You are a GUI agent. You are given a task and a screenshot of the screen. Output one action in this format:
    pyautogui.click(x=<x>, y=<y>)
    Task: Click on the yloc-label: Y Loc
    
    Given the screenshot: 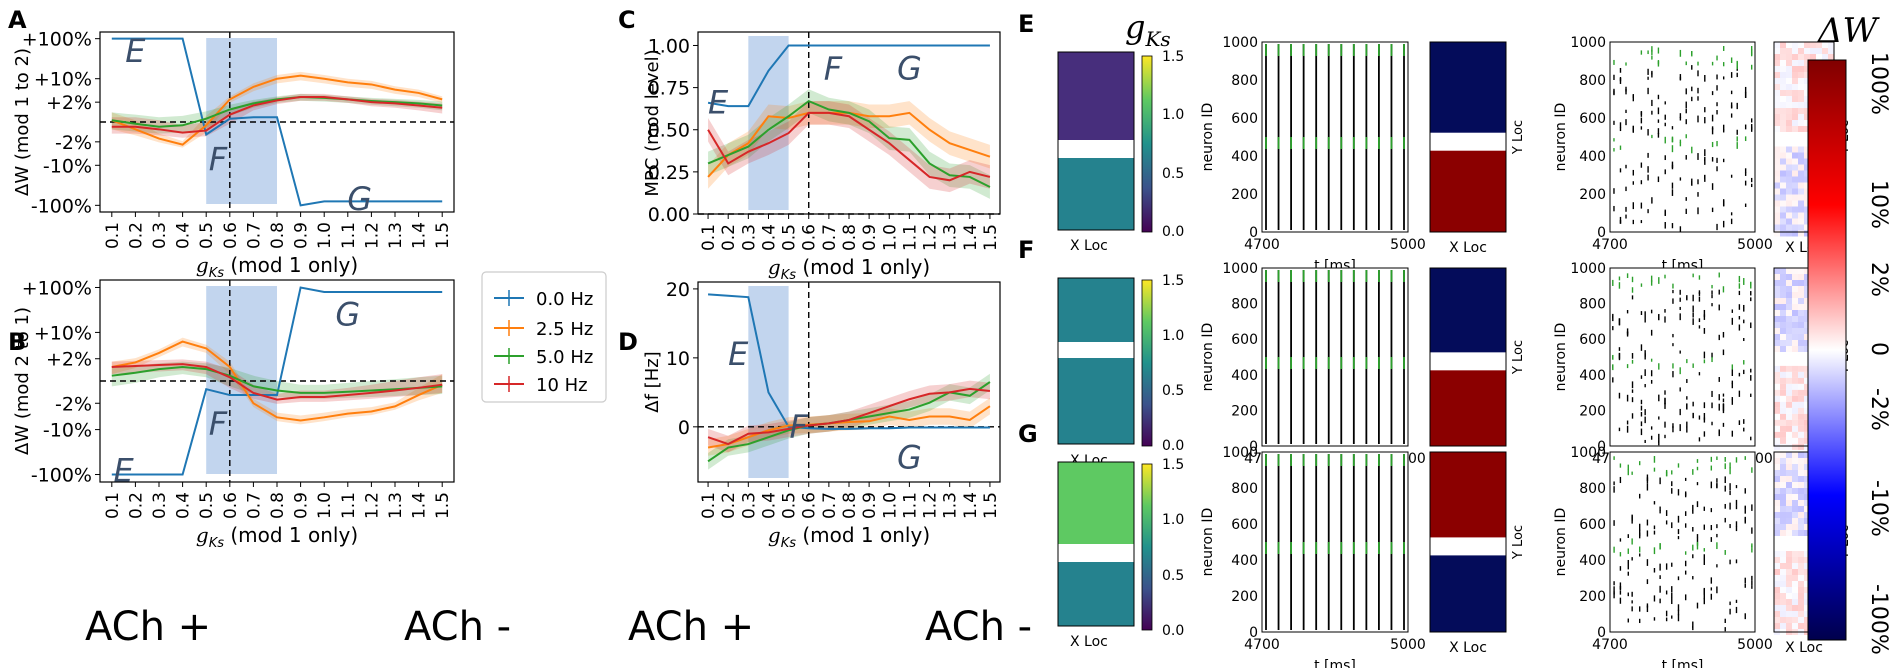 What is the action you would take?
    pyautogui.click(x=1518, y=137)
    